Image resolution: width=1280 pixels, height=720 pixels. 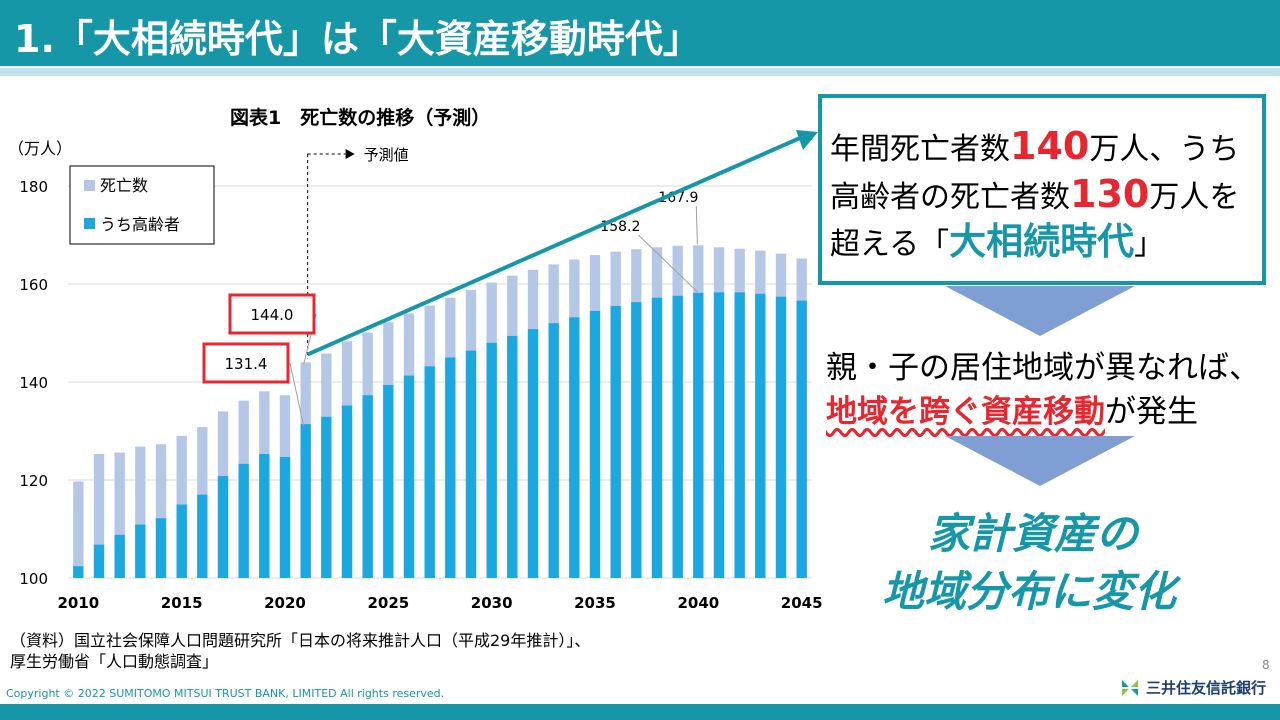 I want to click on chart-title: 図表1 死亡数の推移（予測）, so click(x=360, y=118).